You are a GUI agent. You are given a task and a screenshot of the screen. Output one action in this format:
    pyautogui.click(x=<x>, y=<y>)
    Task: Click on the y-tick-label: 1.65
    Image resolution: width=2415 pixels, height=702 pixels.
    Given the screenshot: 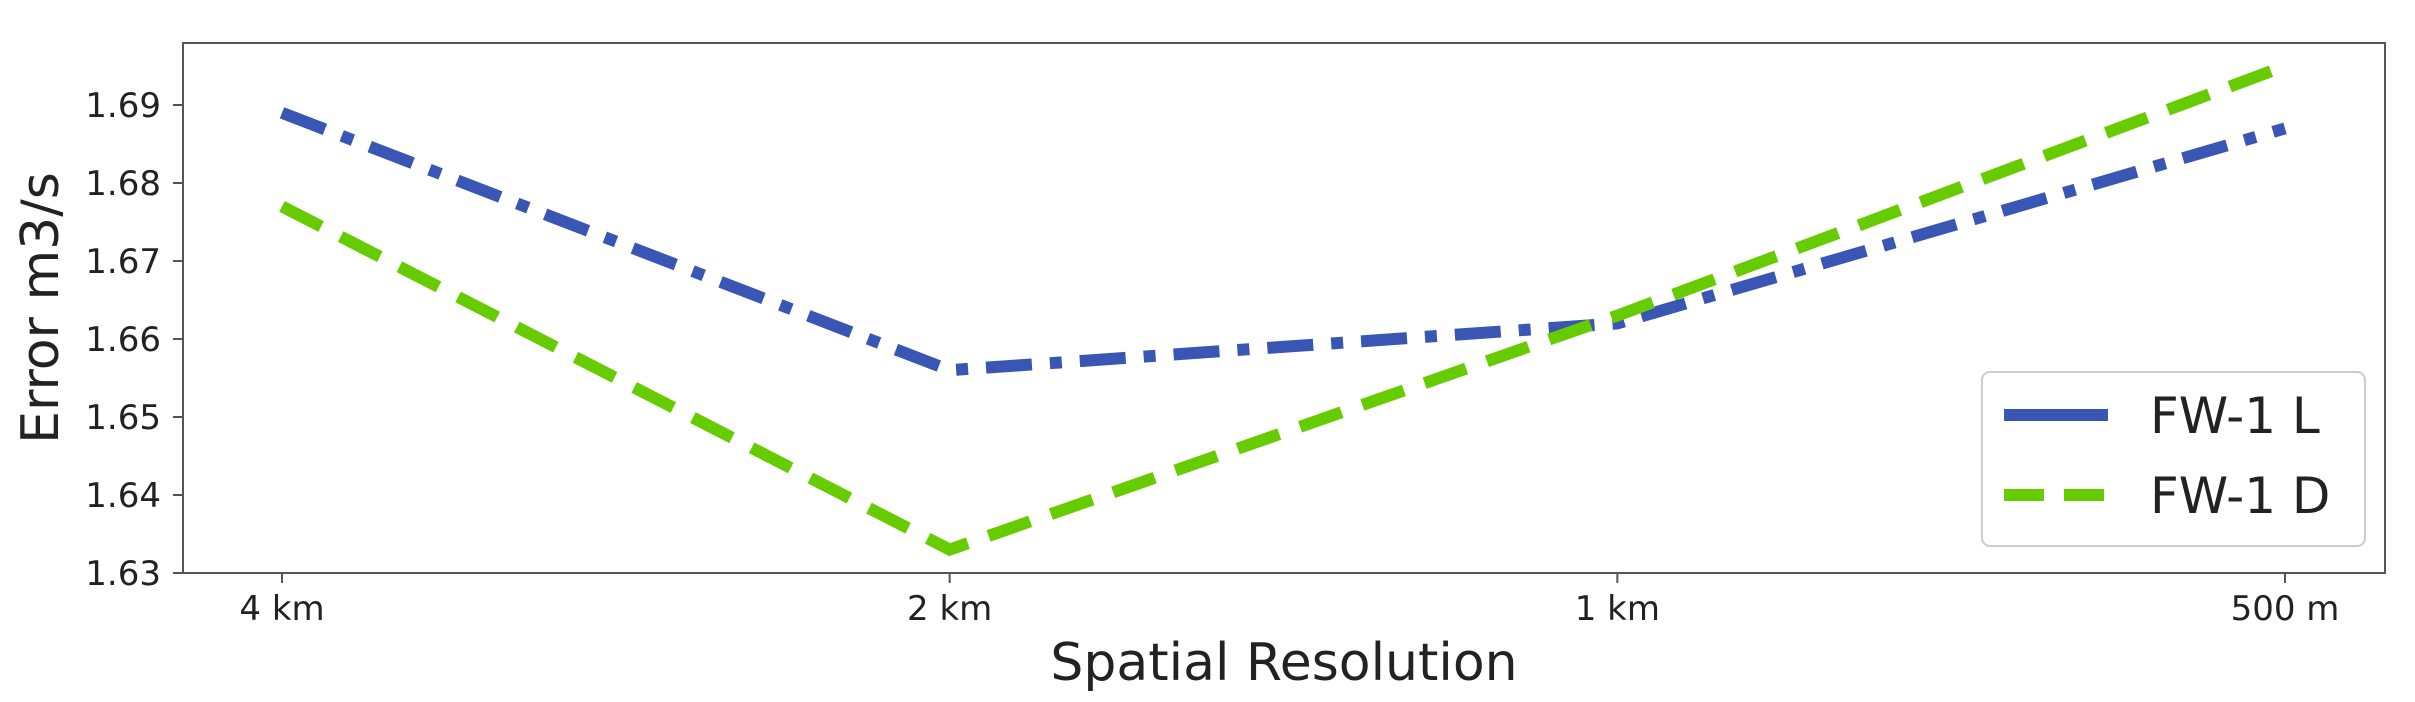 What is the action you would take?
    pyautogui.click(x=123, y=418)
    